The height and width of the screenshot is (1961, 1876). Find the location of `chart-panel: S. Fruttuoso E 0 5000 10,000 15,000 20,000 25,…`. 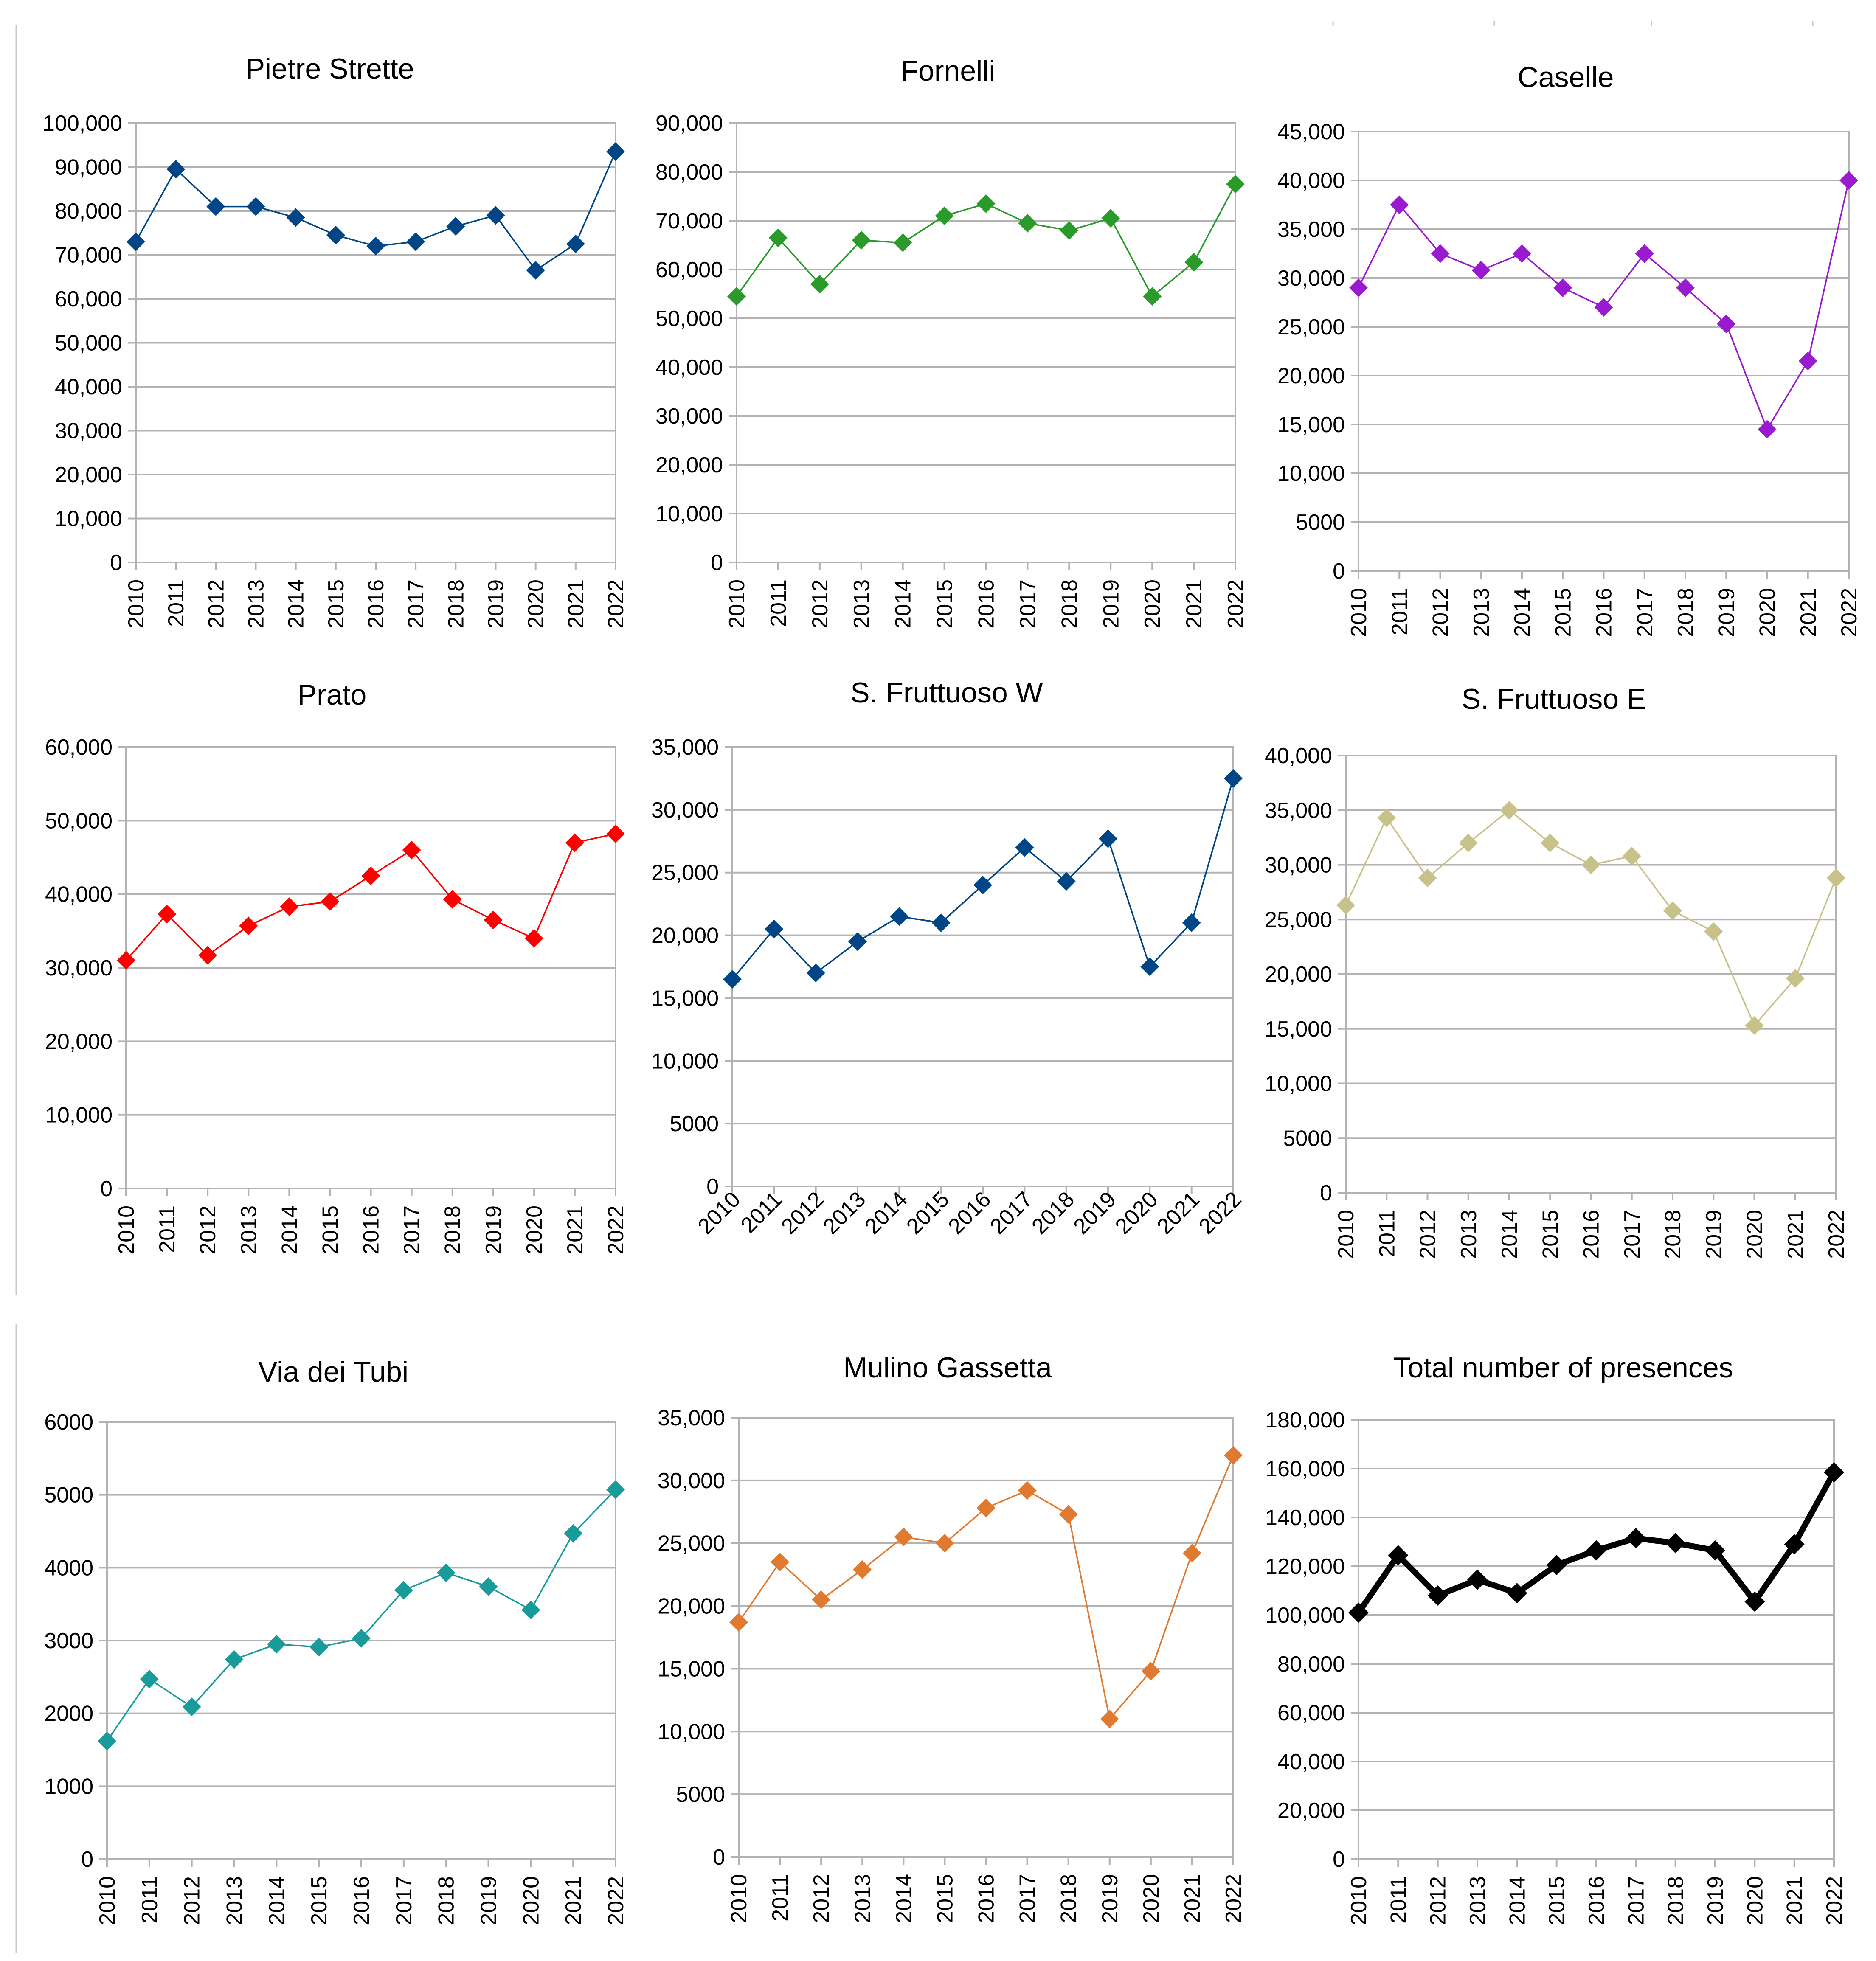

chart-panel: S. Fruttuoso E 0 5000 10,000 15,000 20,000 25,… is located at coordinates (1557, 971).